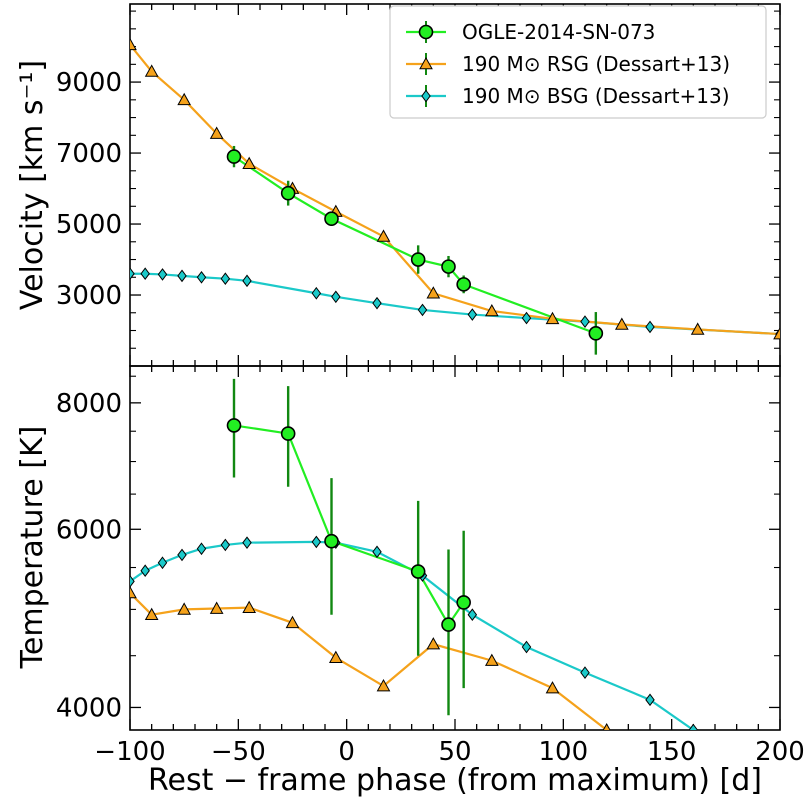 The height and width of the screenshot is (803, 810). What do you see at coordinates (238, 752) in the screenshot?
I see `x-tick-label: −50` at bounding box center [238, 752].